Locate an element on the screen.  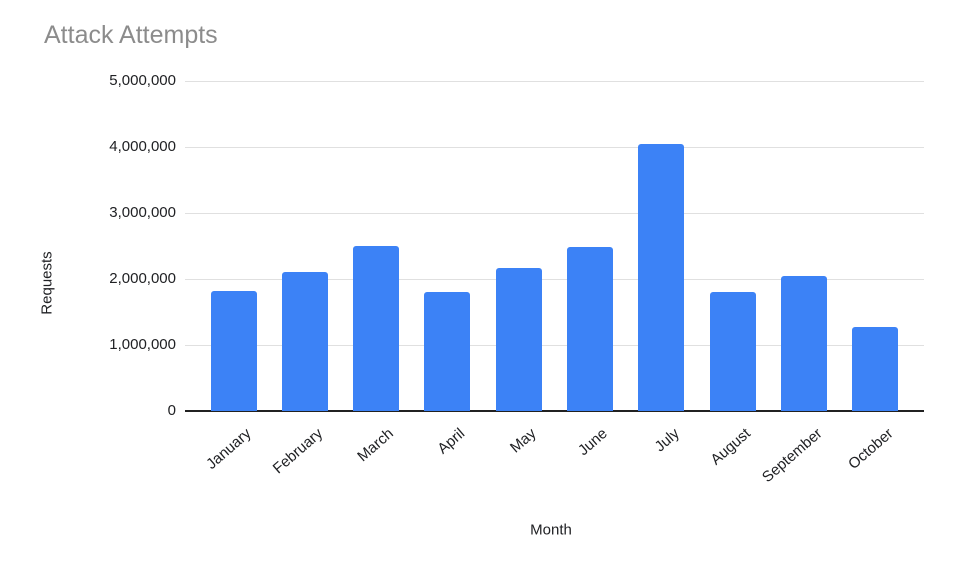
x-tick-april: April is located at coordinates (451, 441).